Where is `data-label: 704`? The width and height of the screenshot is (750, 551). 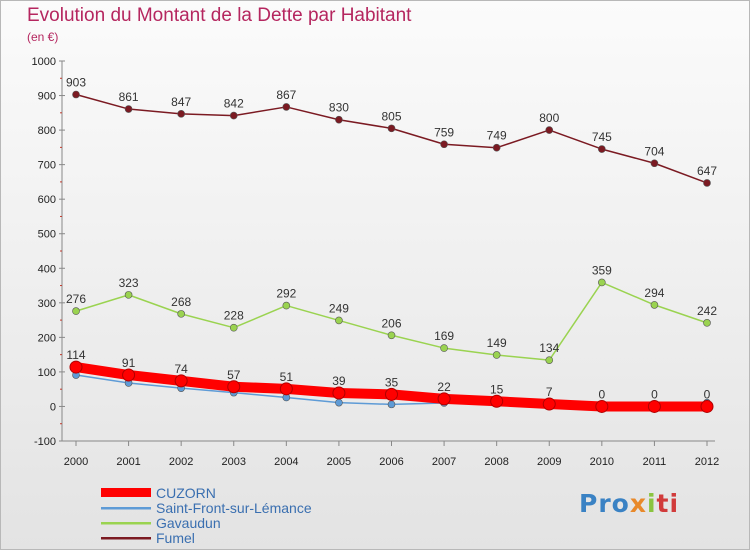
data-label: 704 is located at coordinates (654, 151).